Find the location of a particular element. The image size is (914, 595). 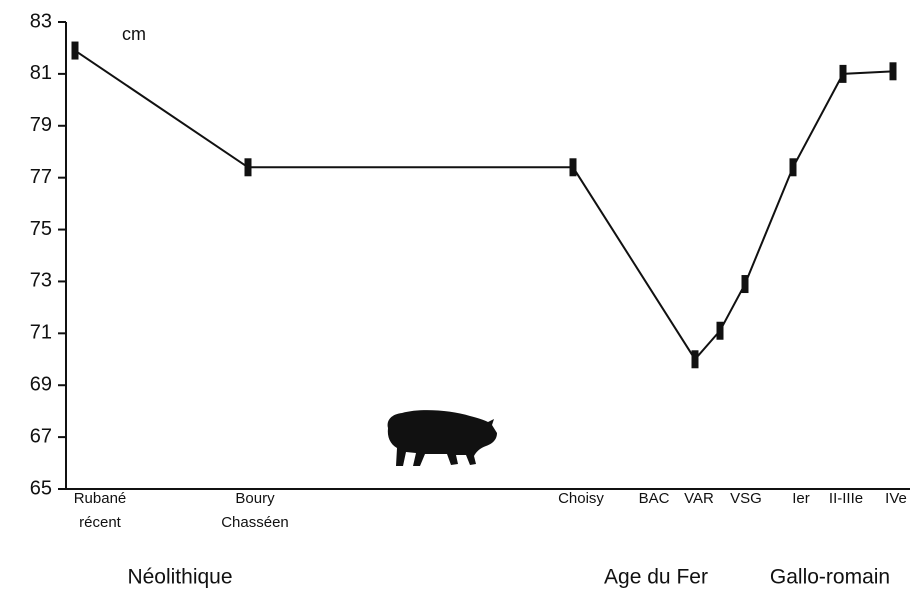

period-label: Néolithique is located at coordinates (179, 577).